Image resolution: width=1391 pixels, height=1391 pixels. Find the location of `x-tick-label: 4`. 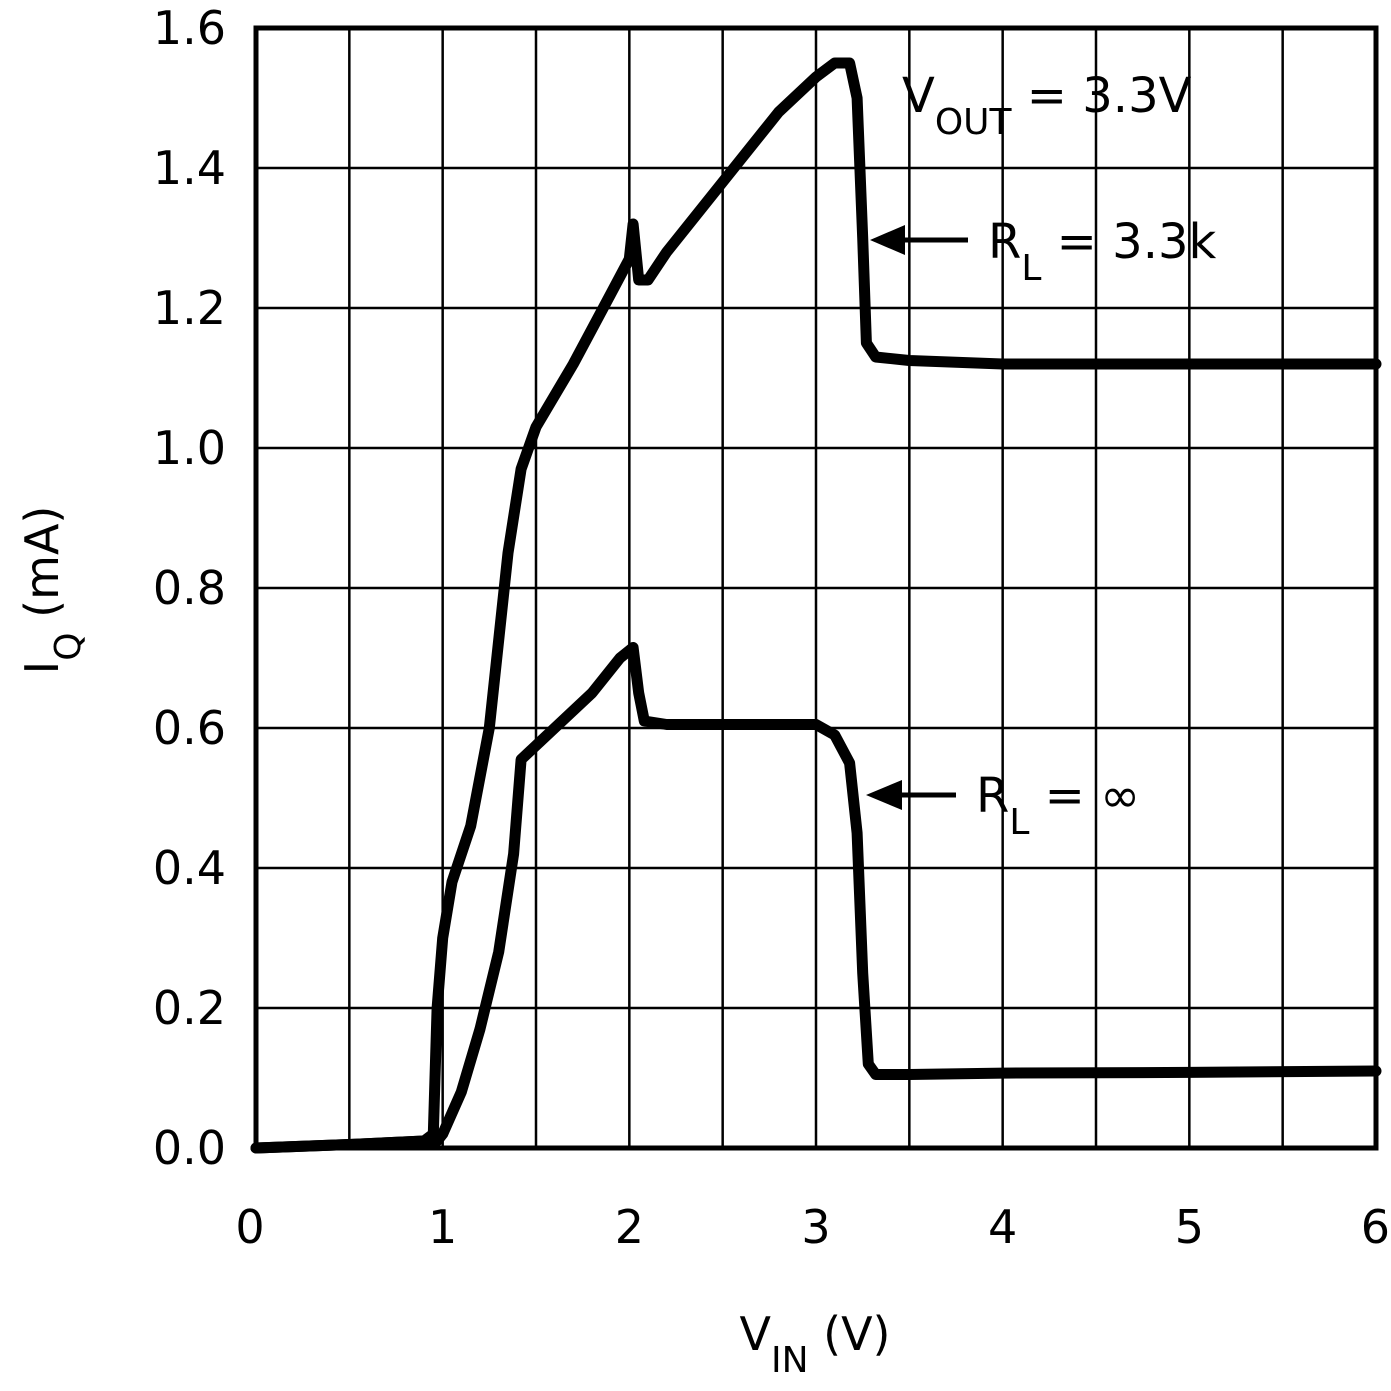

x-tick-label: 4 is located at coordinates (1002, 1227).